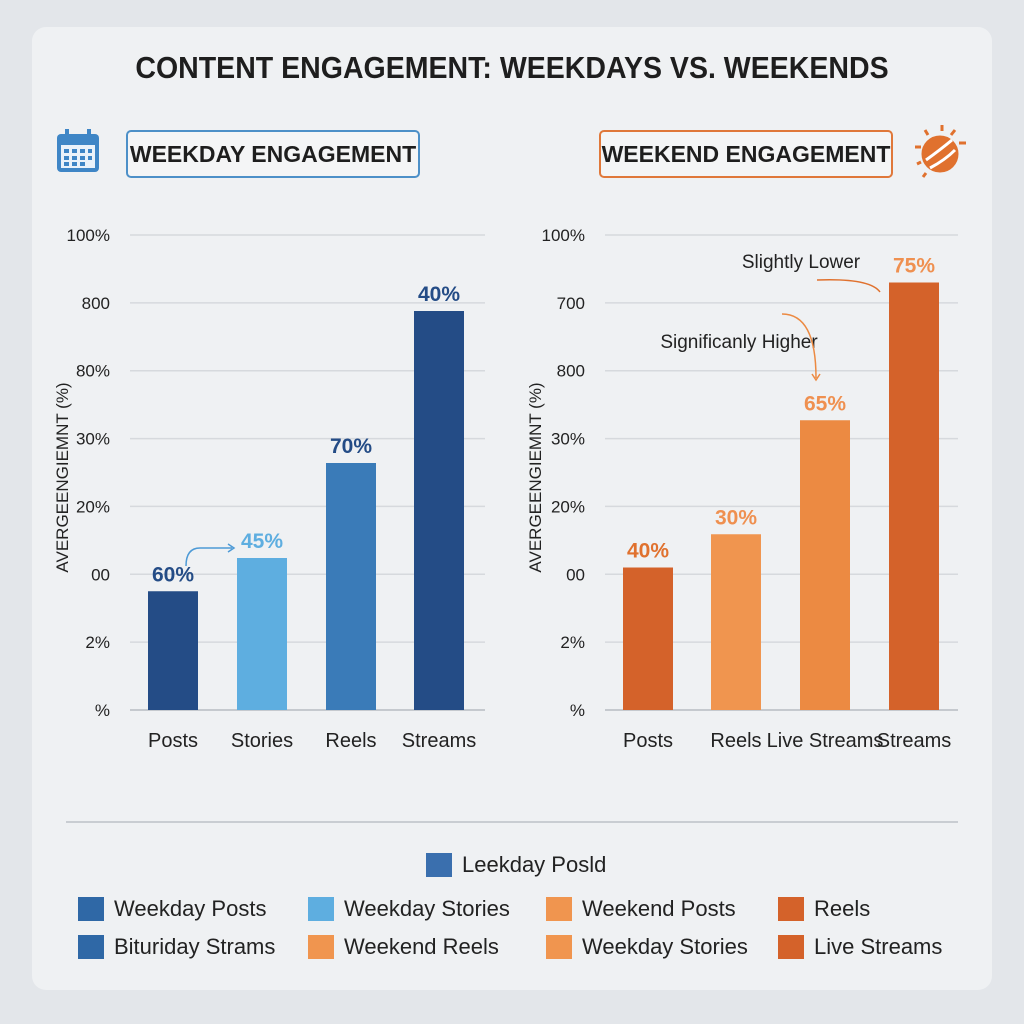  Describe the element at coordinates (825, 741) in the screenshot. I see `x-tick-label: Live Streams` at that location.